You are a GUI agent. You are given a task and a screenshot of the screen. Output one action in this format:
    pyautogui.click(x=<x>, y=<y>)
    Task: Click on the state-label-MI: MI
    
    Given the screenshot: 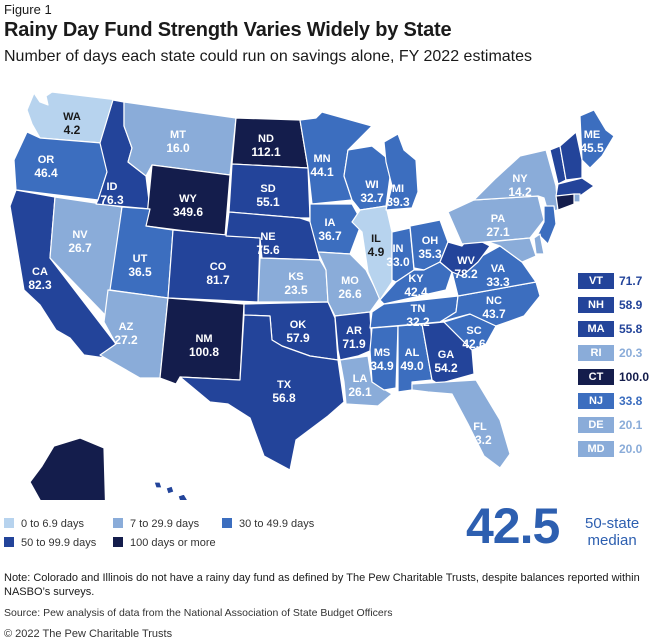 What is the action you would take?
    pyautogui.click(x=398, y=189)
    